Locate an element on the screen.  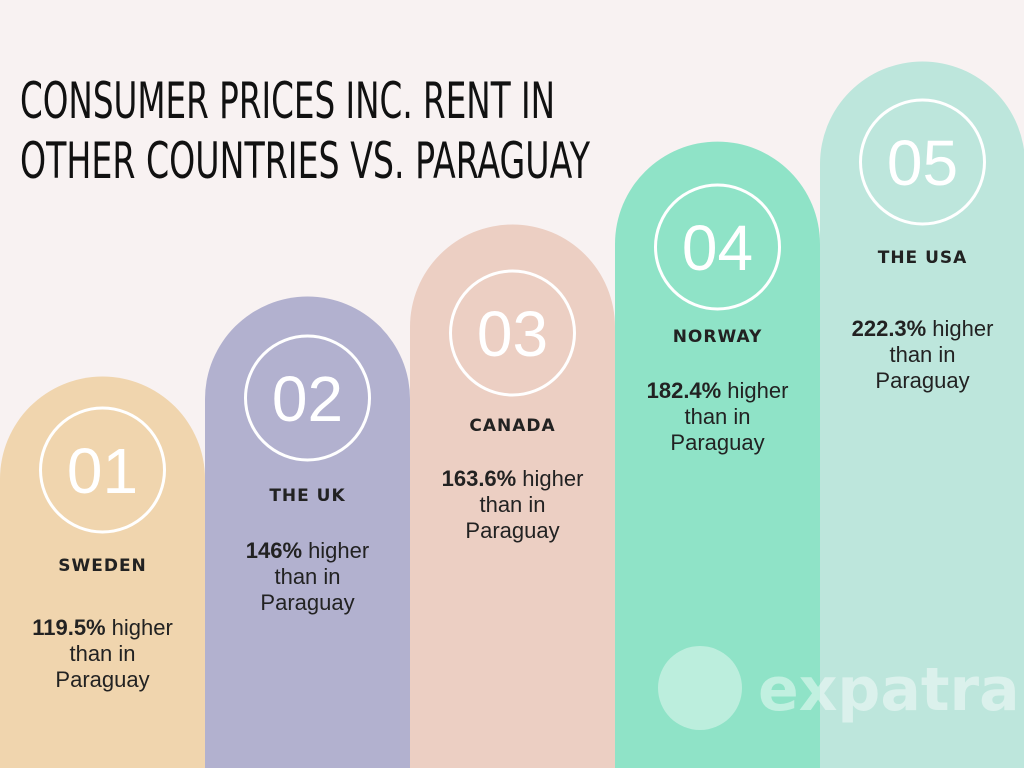
value: 146% is located at coordinates (274, 550).